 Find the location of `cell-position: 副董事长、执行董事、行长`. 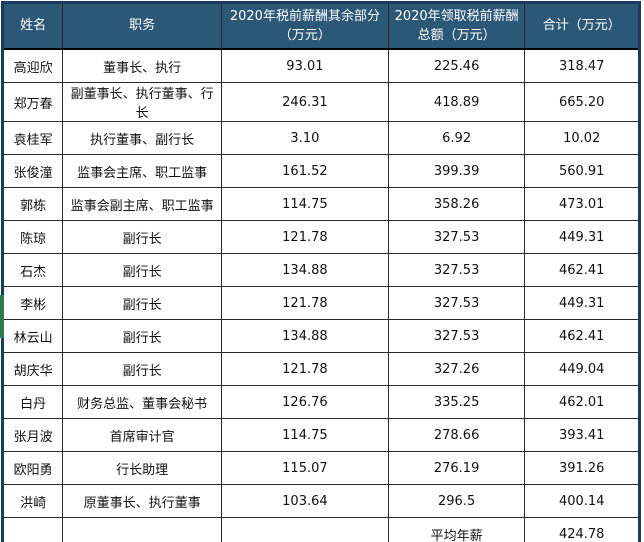

cell-position: 副董事长、执行董事、行长 is located at coordinates (142, 102).